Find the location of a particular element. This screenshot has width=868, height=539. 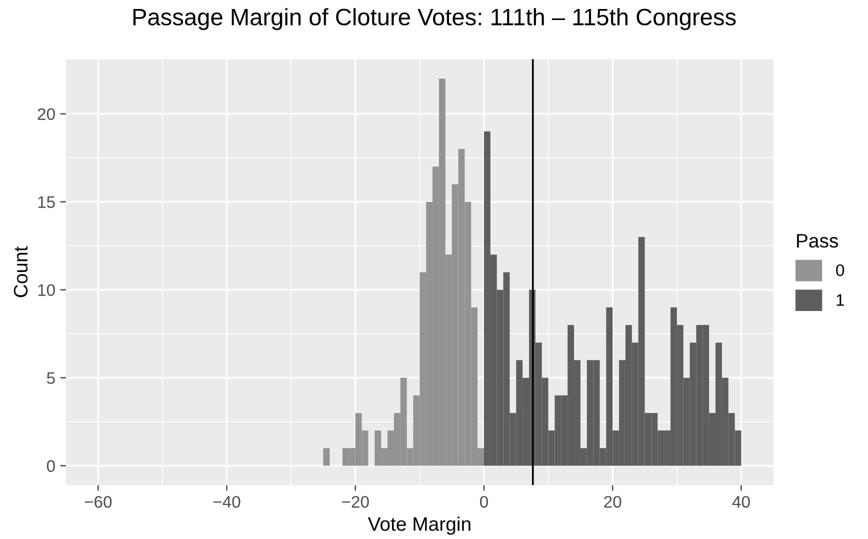

x-tick-label: 0 is located at coordinates (484, 502).